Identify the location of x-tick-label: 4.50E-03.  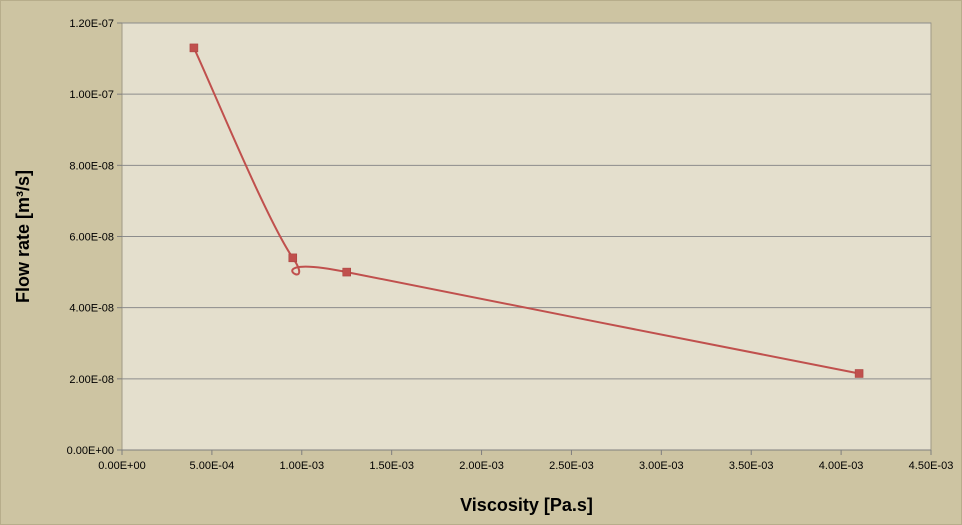
(931, 466).